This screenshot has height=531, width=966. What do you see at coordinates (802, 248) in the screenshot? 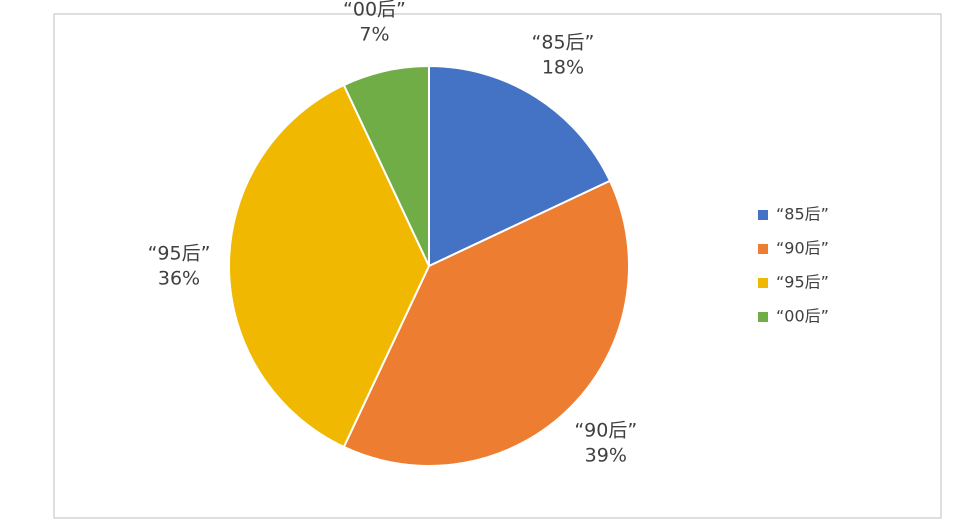
I see `legend-label: “90后”` at bounding box center [802, 248].